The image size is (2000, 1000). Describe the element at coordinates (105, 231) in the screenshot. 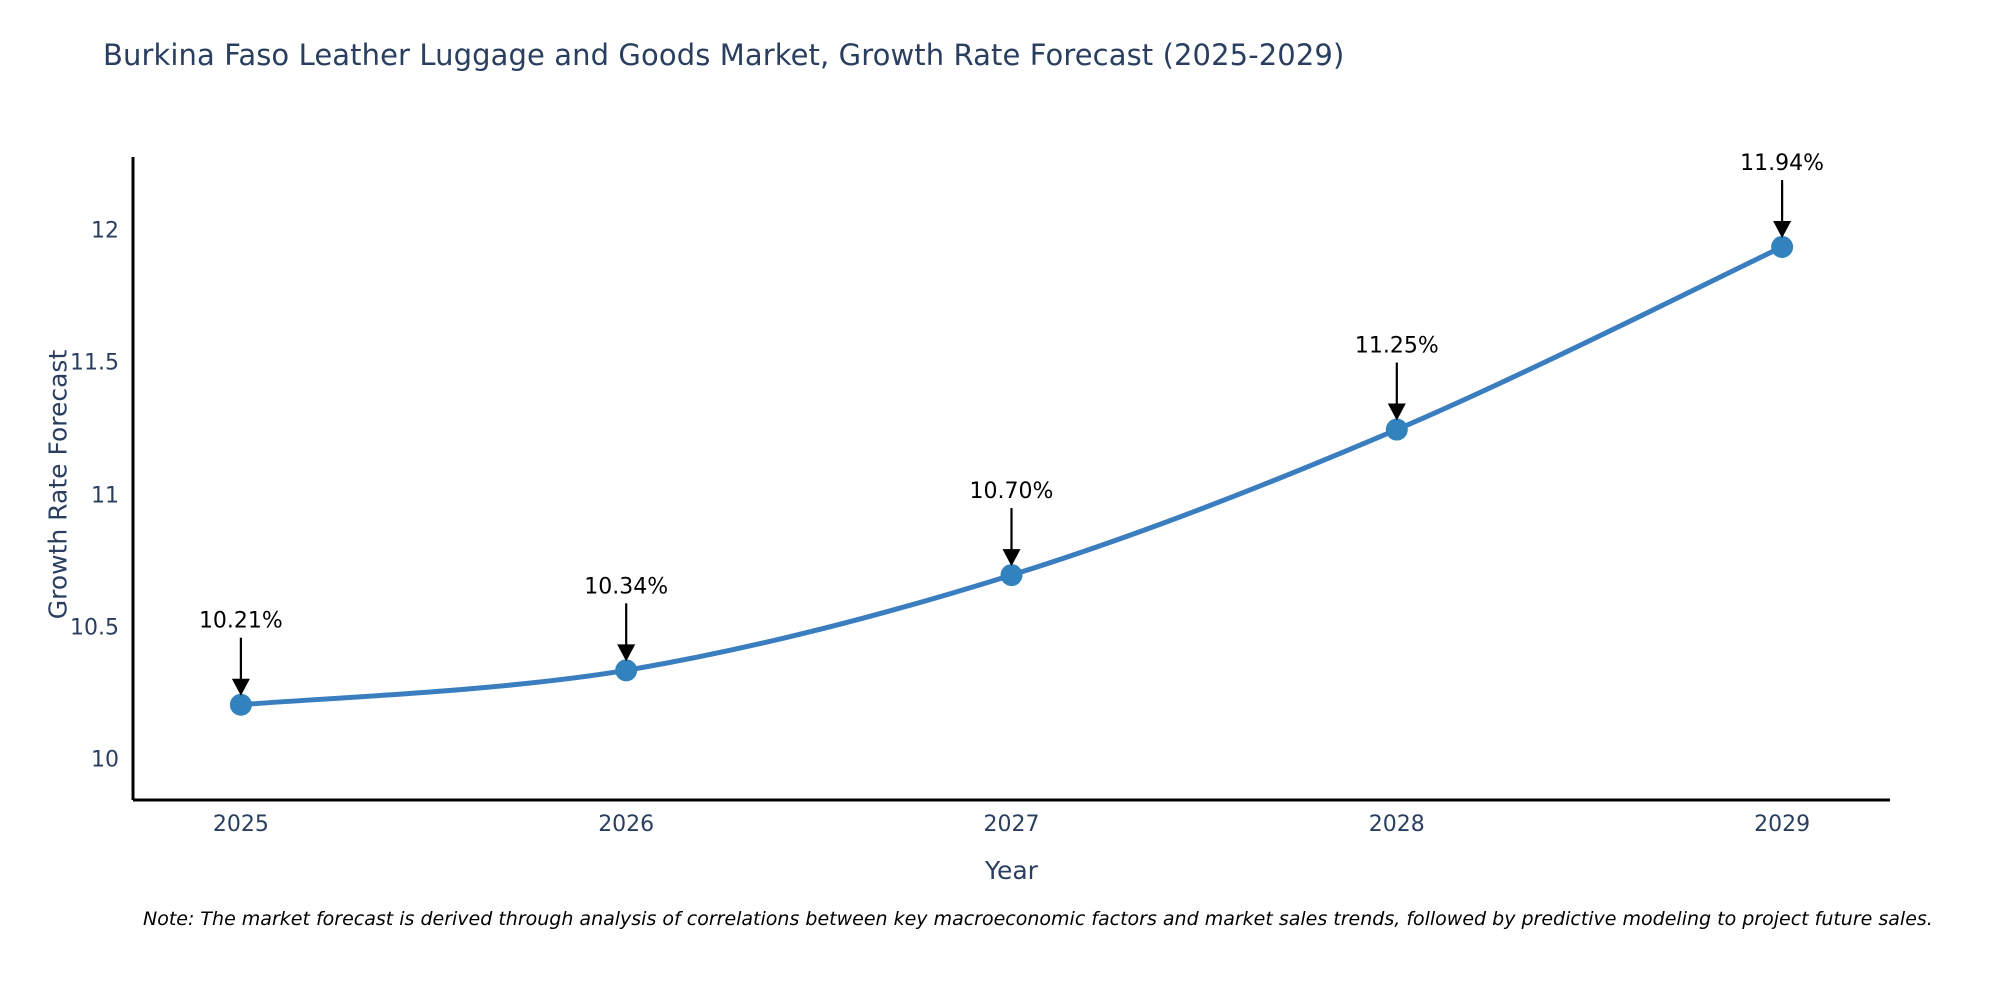

I see `y-tick-label: 12` at that location.